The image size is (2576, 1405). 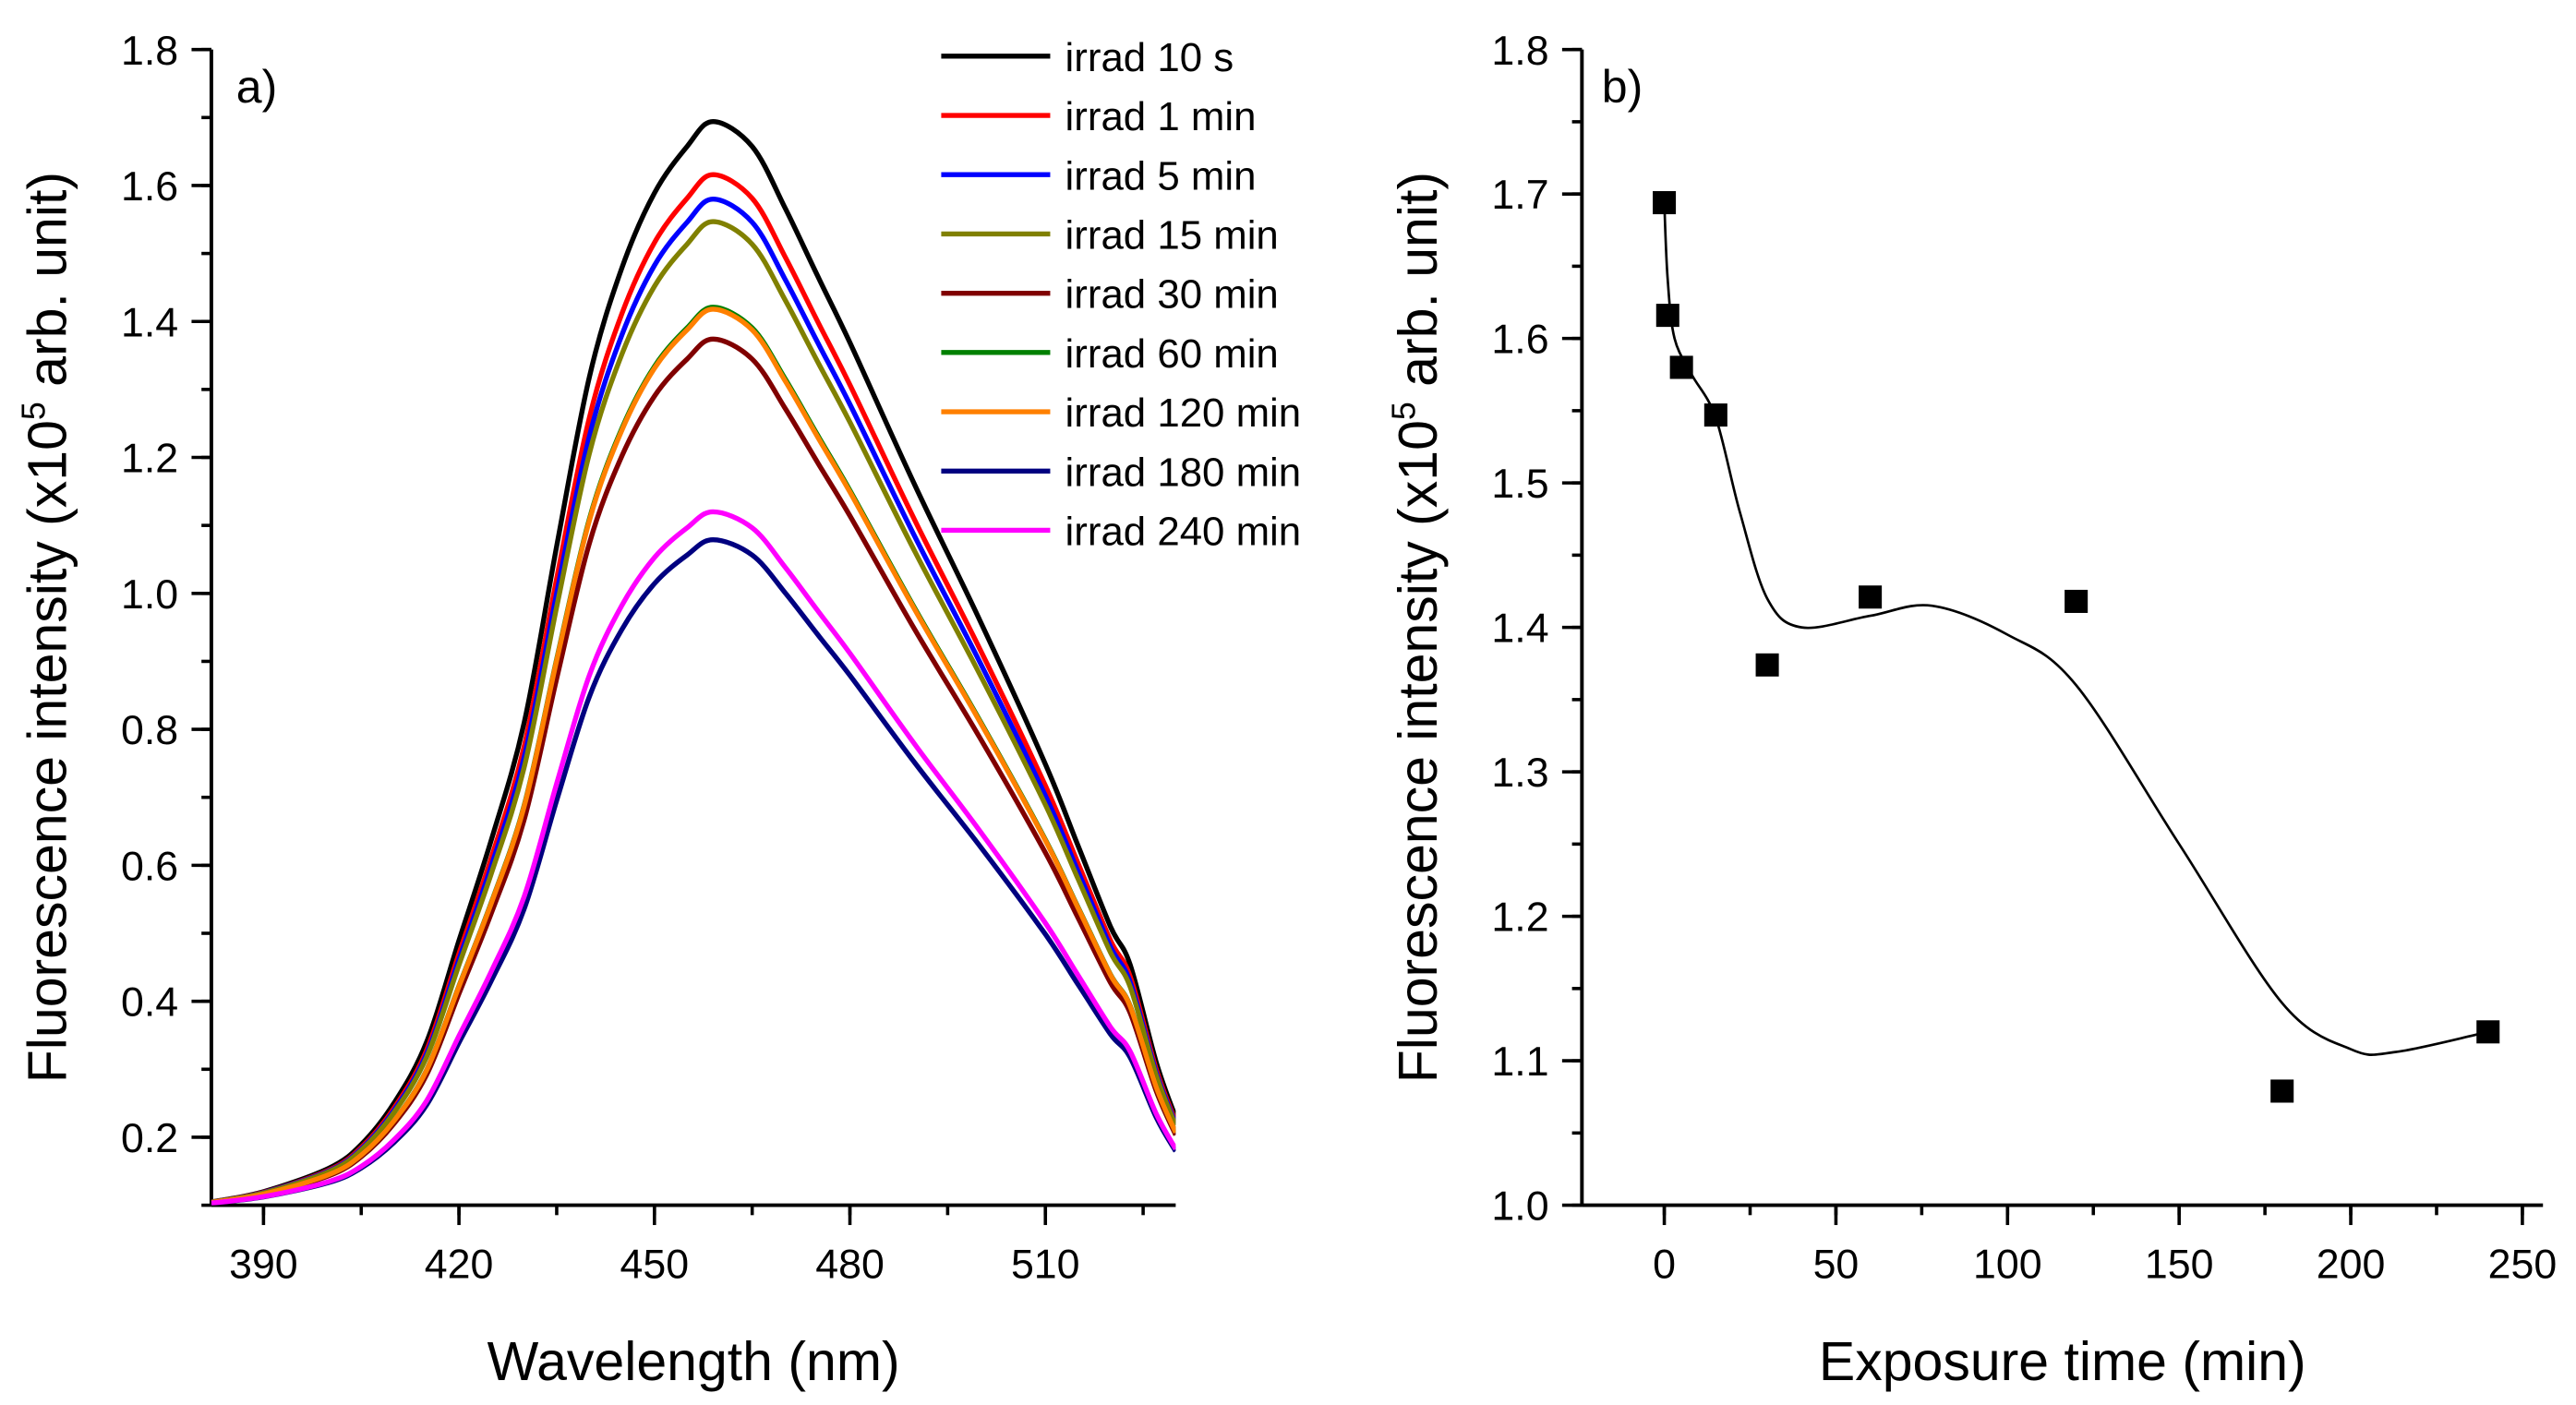 What do you see at coordinates (1519, 1062) in the screenshot?
I see `y-tick-label: 1.1` at bounding box center [1519, 1062].